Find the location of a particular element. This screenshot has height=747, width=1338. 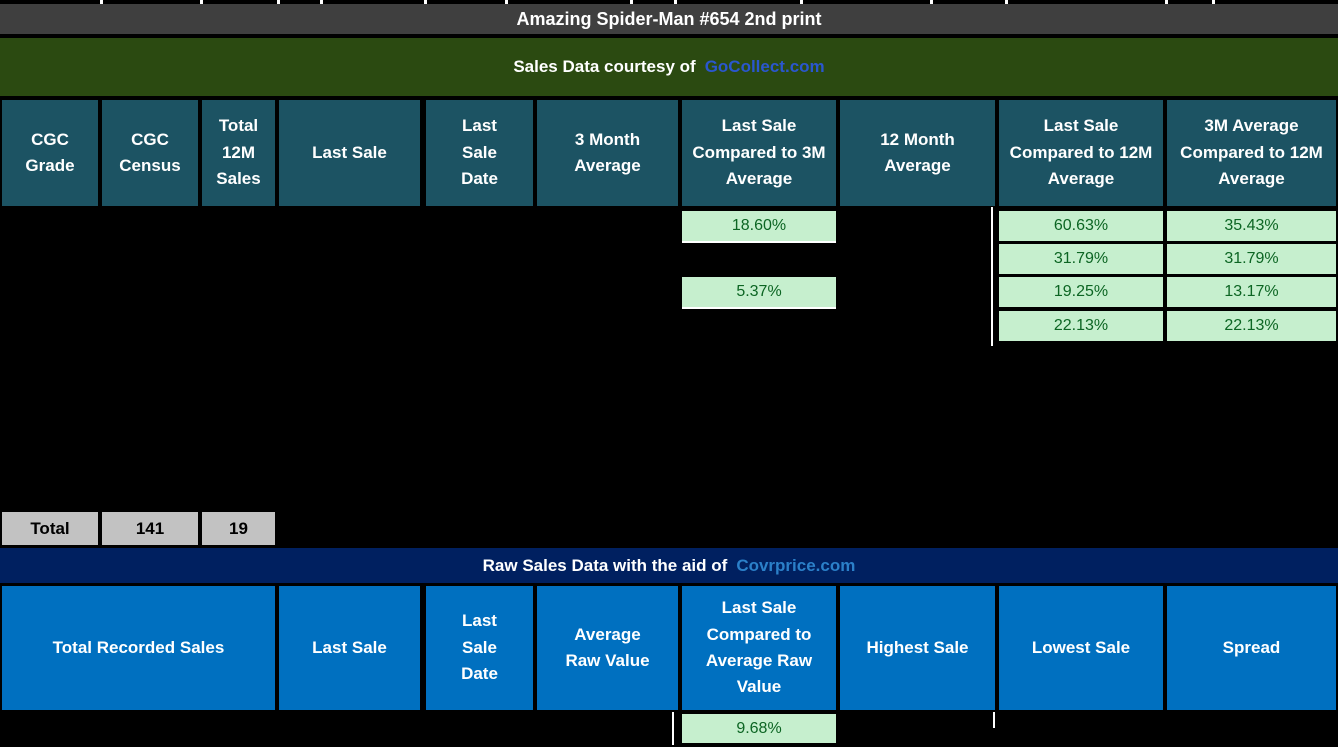

cgc-header-last-vs-3m: Last Sale Compared to 3M Average is located at coordinates (759, 153).